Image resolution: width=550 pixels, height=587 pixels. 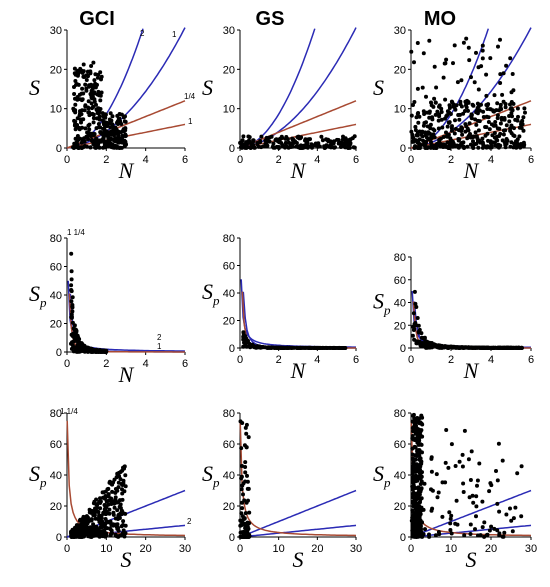 I want to click on curve-label: 1, so click(x=190, y=121).